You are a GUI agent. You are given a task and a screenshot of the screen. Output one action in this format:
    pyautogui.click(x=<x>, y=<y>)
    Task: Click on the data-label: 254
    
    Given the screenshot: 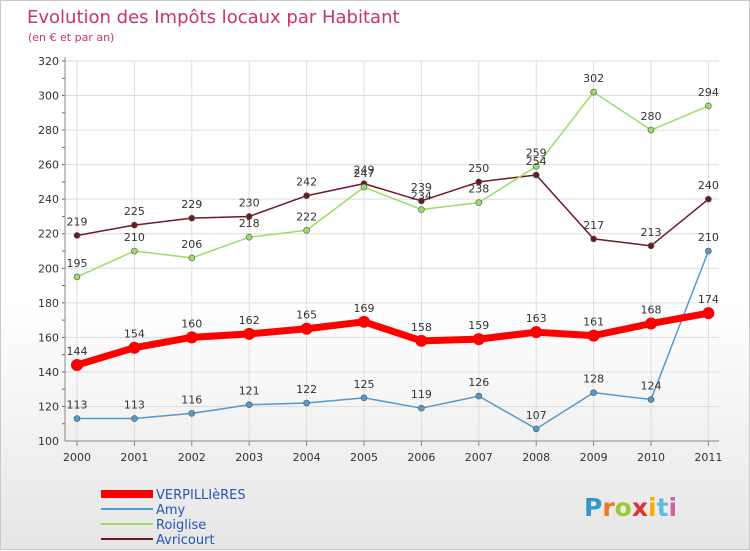 What is the action you would take?
    pyautogui.click(x=536, y=161)
    